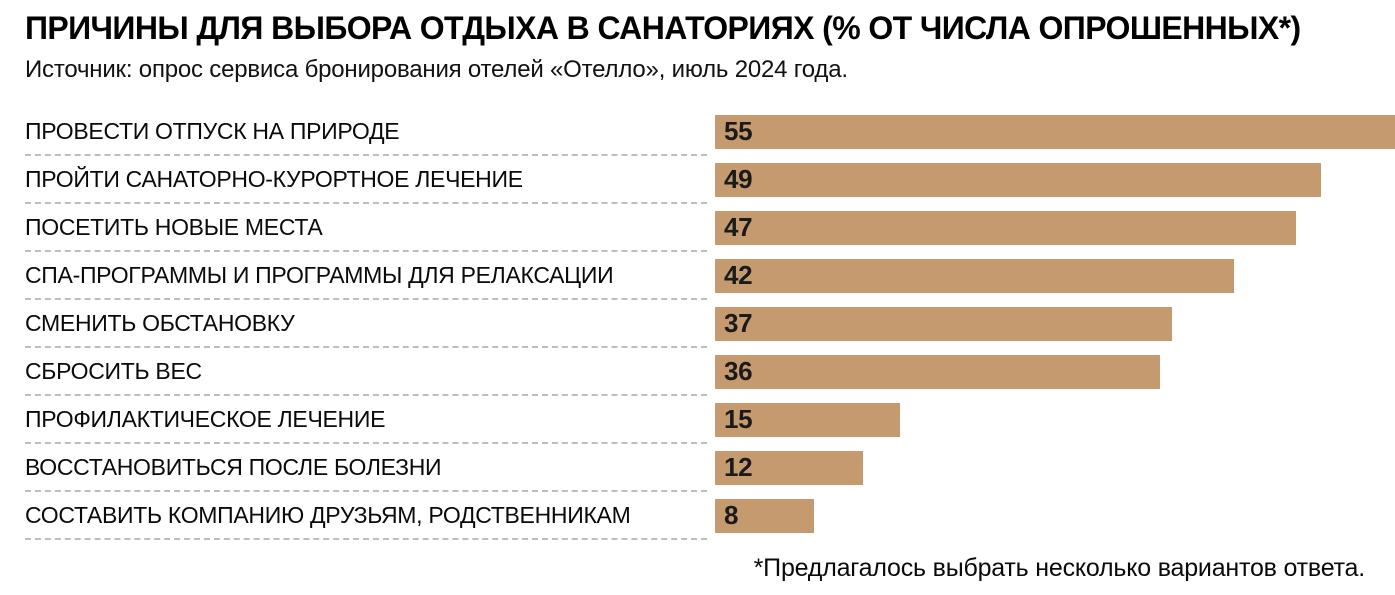 This screenshot has height=595, width=1395. I want to click on value-label: 15, so click(738, 419).